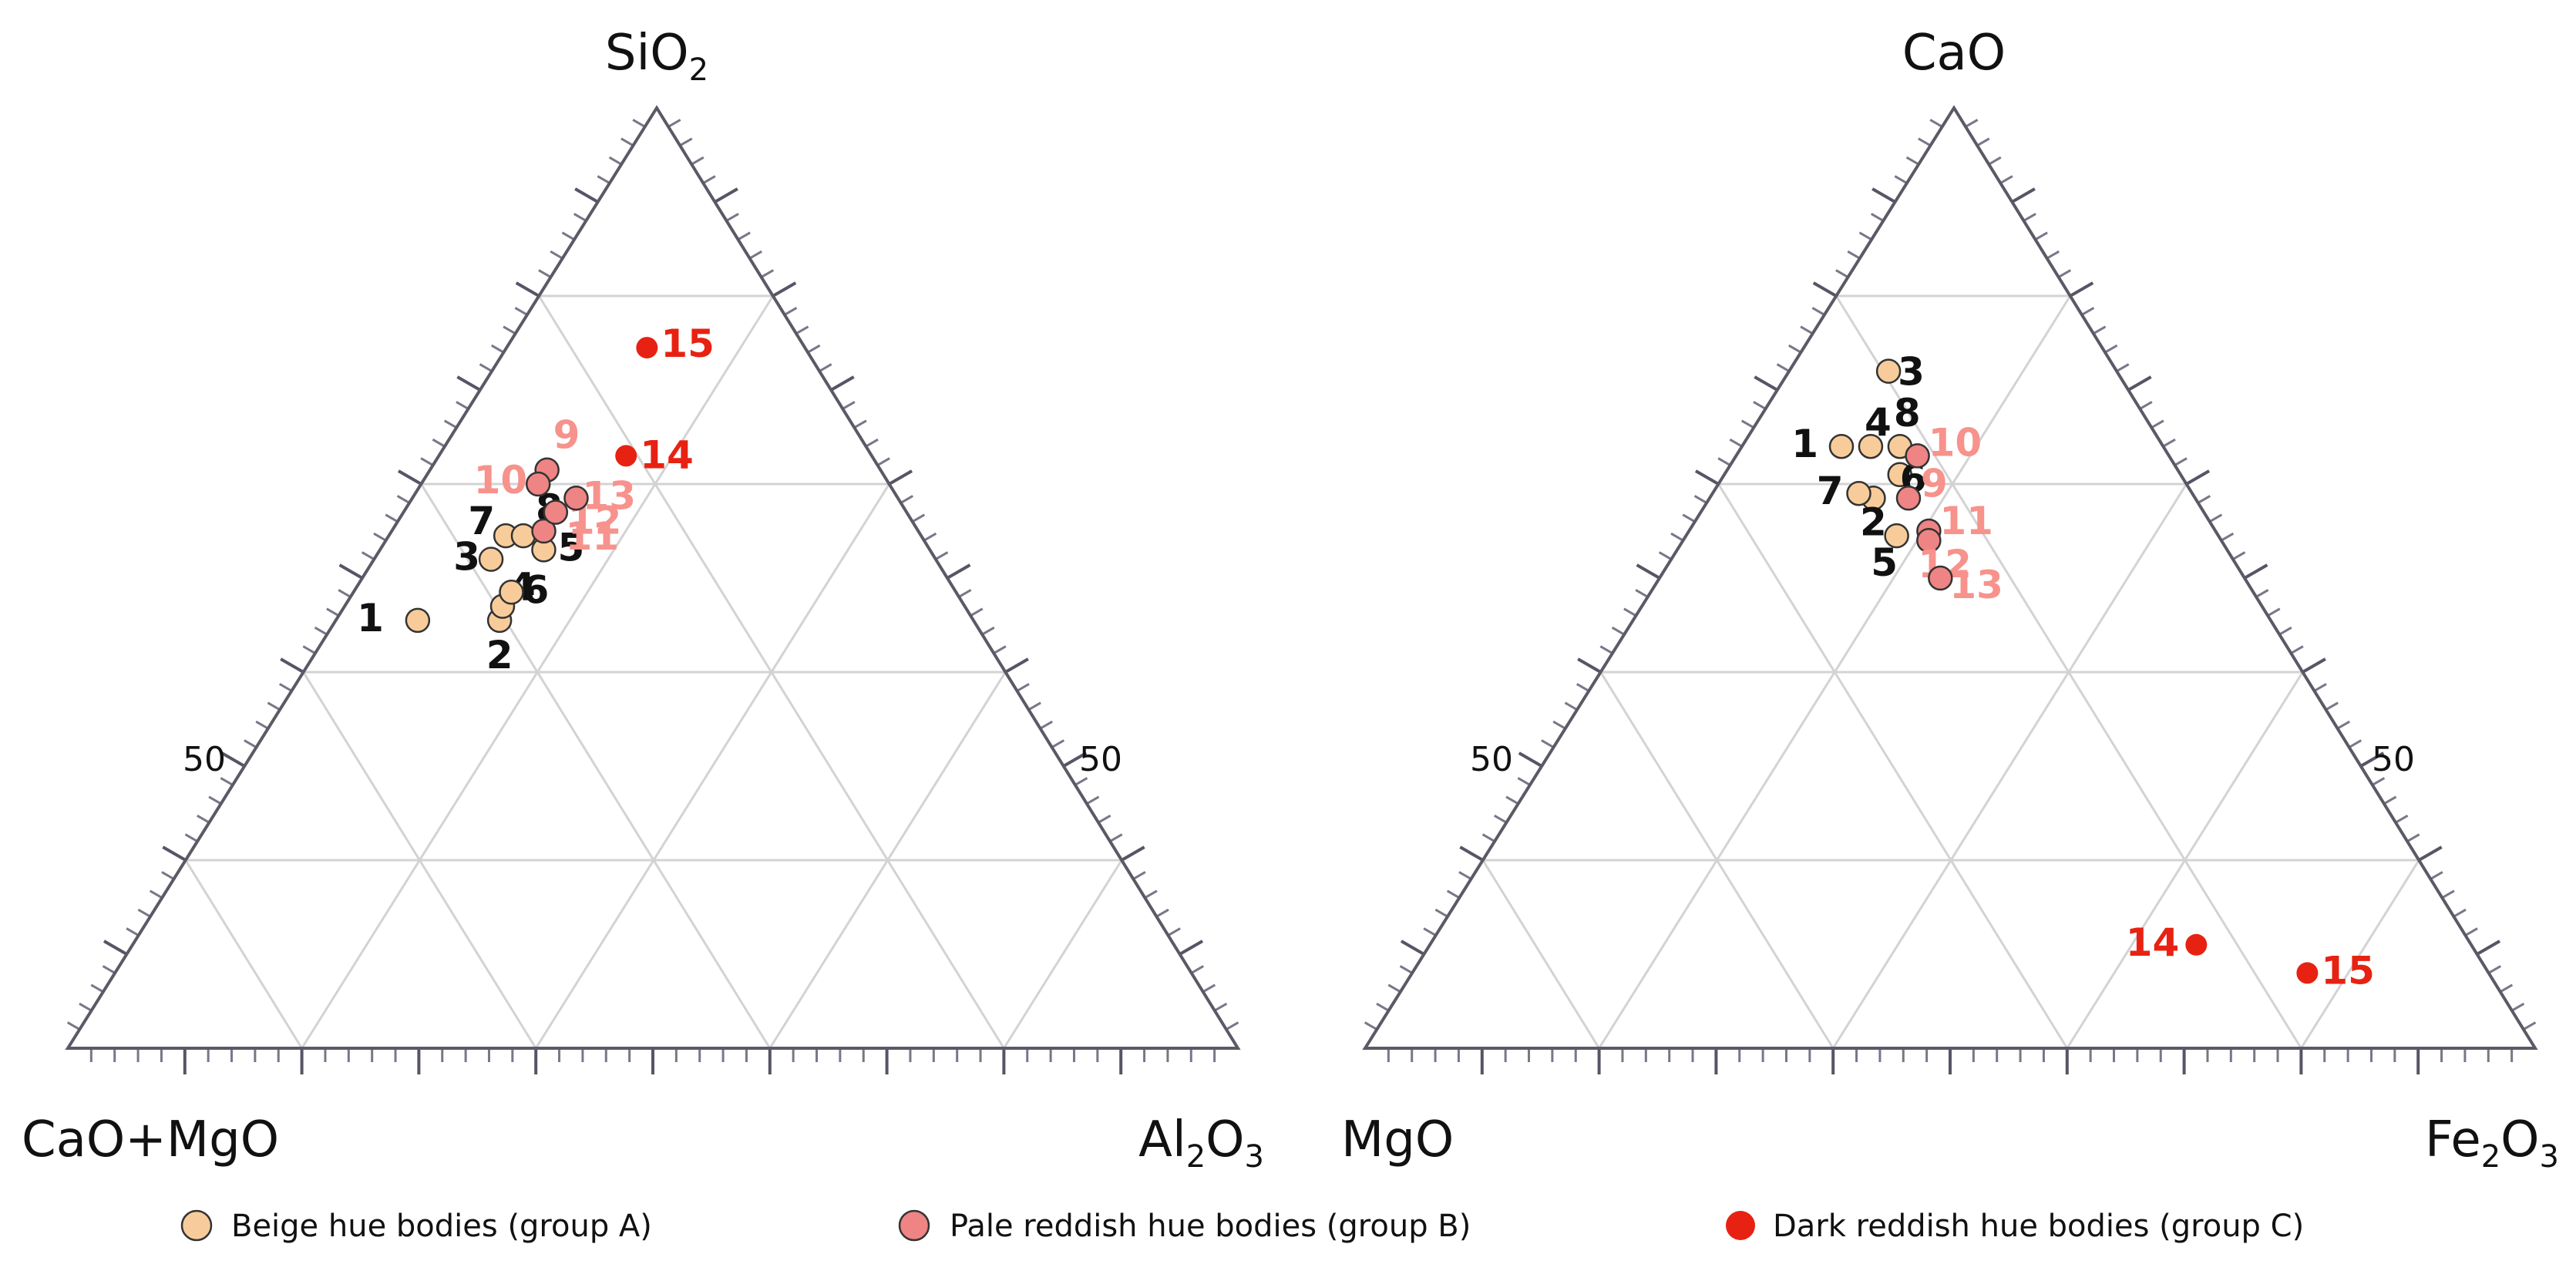 This screenshot has width=2576, height=1281. What do you see at coordinates (1907, 413) in the screenshot?
I see `data-point-label-8: 8` at bounding box center [1907, 413].